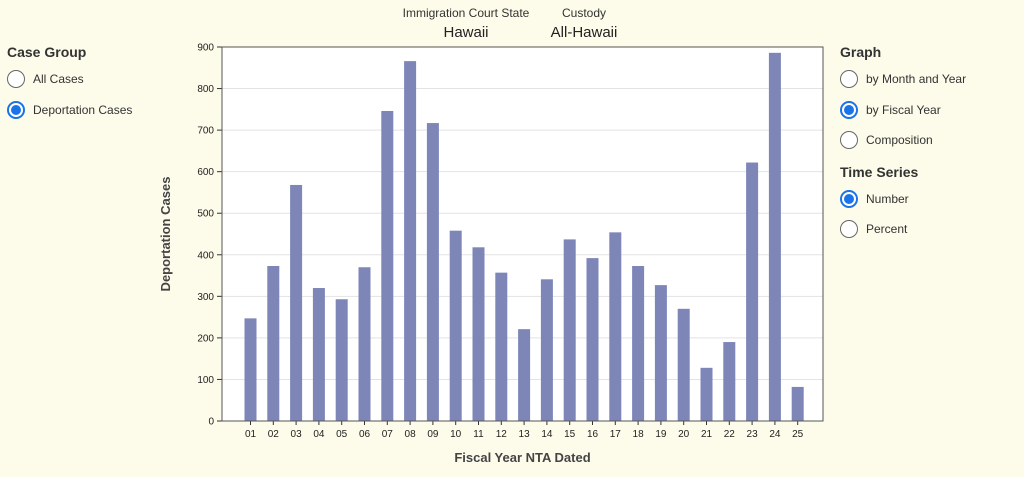 This screenshot has height=477, width=1024. What do you see at coordinates (522, 457) in the screenshot?
I see `x-axis-title: Fiscal Year NTA Dated` at bounding box center [522, 457].